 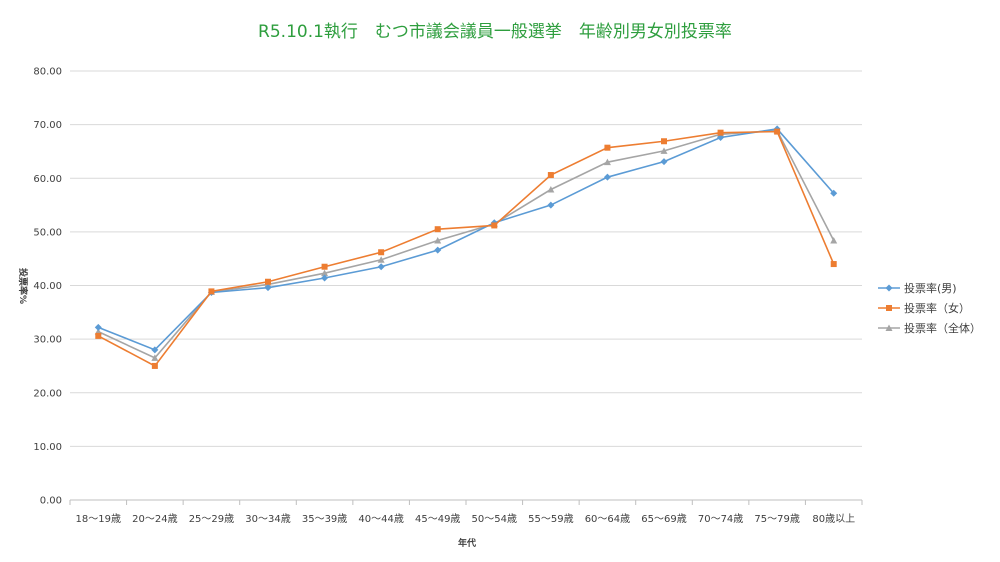 I want to click on x-tick-label: 55～59歳, so click(x=550, y=519).